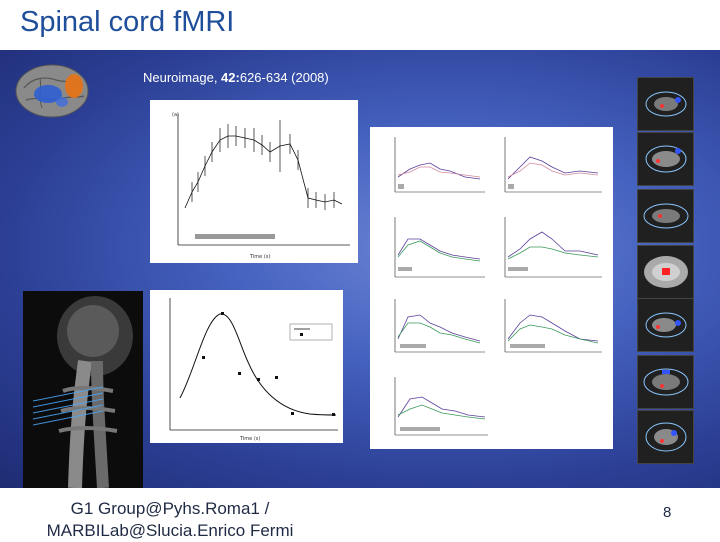 The image size is (720, 542). What do you see at coordinates (182, 77) in the screenshot?
I see `citation-journal: Neuroimage,` at bounding box center [182, 77].